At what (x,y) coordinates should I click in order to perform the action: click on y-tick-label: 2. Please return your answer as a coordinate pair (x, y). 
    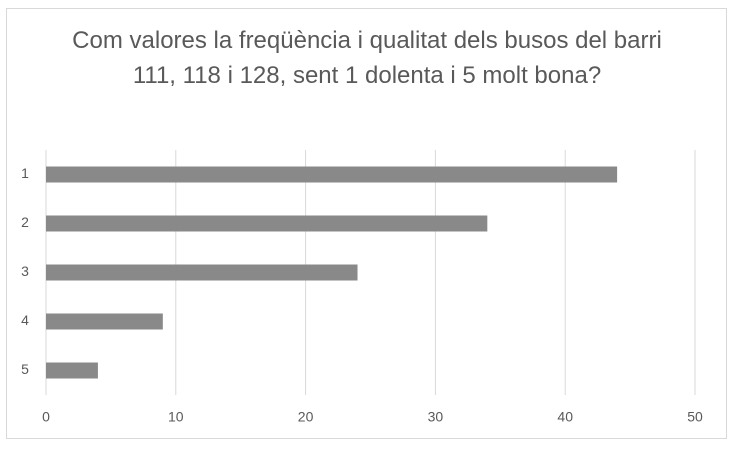
    Looking at the image, I should click on (25, 222).